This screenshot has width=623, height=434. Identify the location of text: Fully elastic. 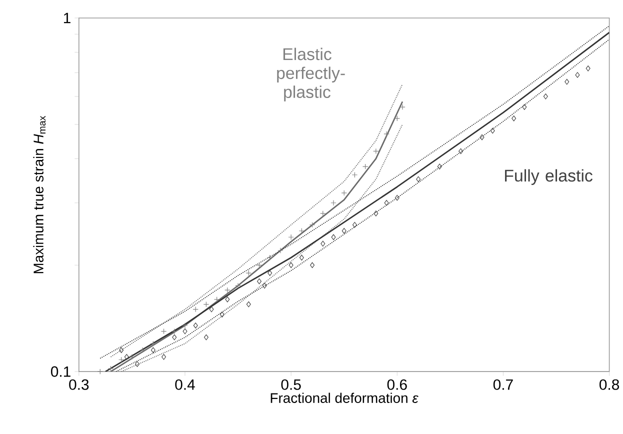
(548, 177).